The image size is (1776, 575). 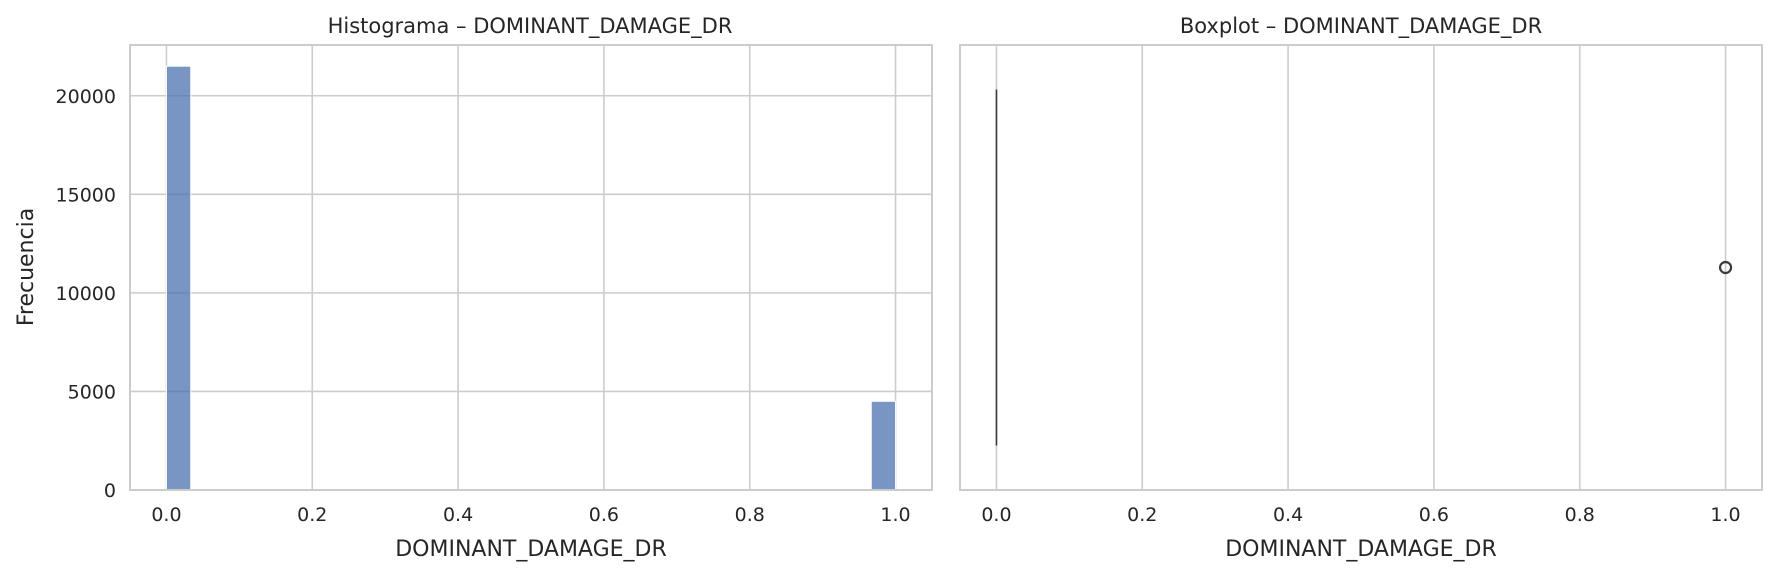 I want to click on boxplot-x-tick-label: 1.0, so click(x=1725, y=515).